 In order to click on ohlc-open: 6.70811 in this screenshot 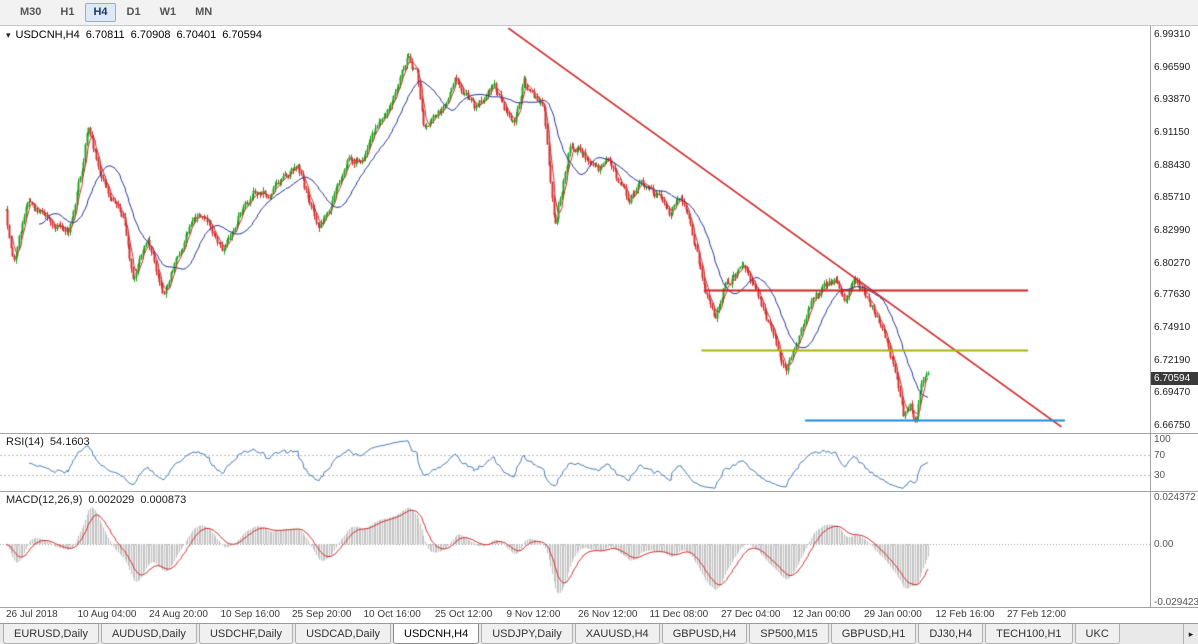, I will do `click(105, 35)`.